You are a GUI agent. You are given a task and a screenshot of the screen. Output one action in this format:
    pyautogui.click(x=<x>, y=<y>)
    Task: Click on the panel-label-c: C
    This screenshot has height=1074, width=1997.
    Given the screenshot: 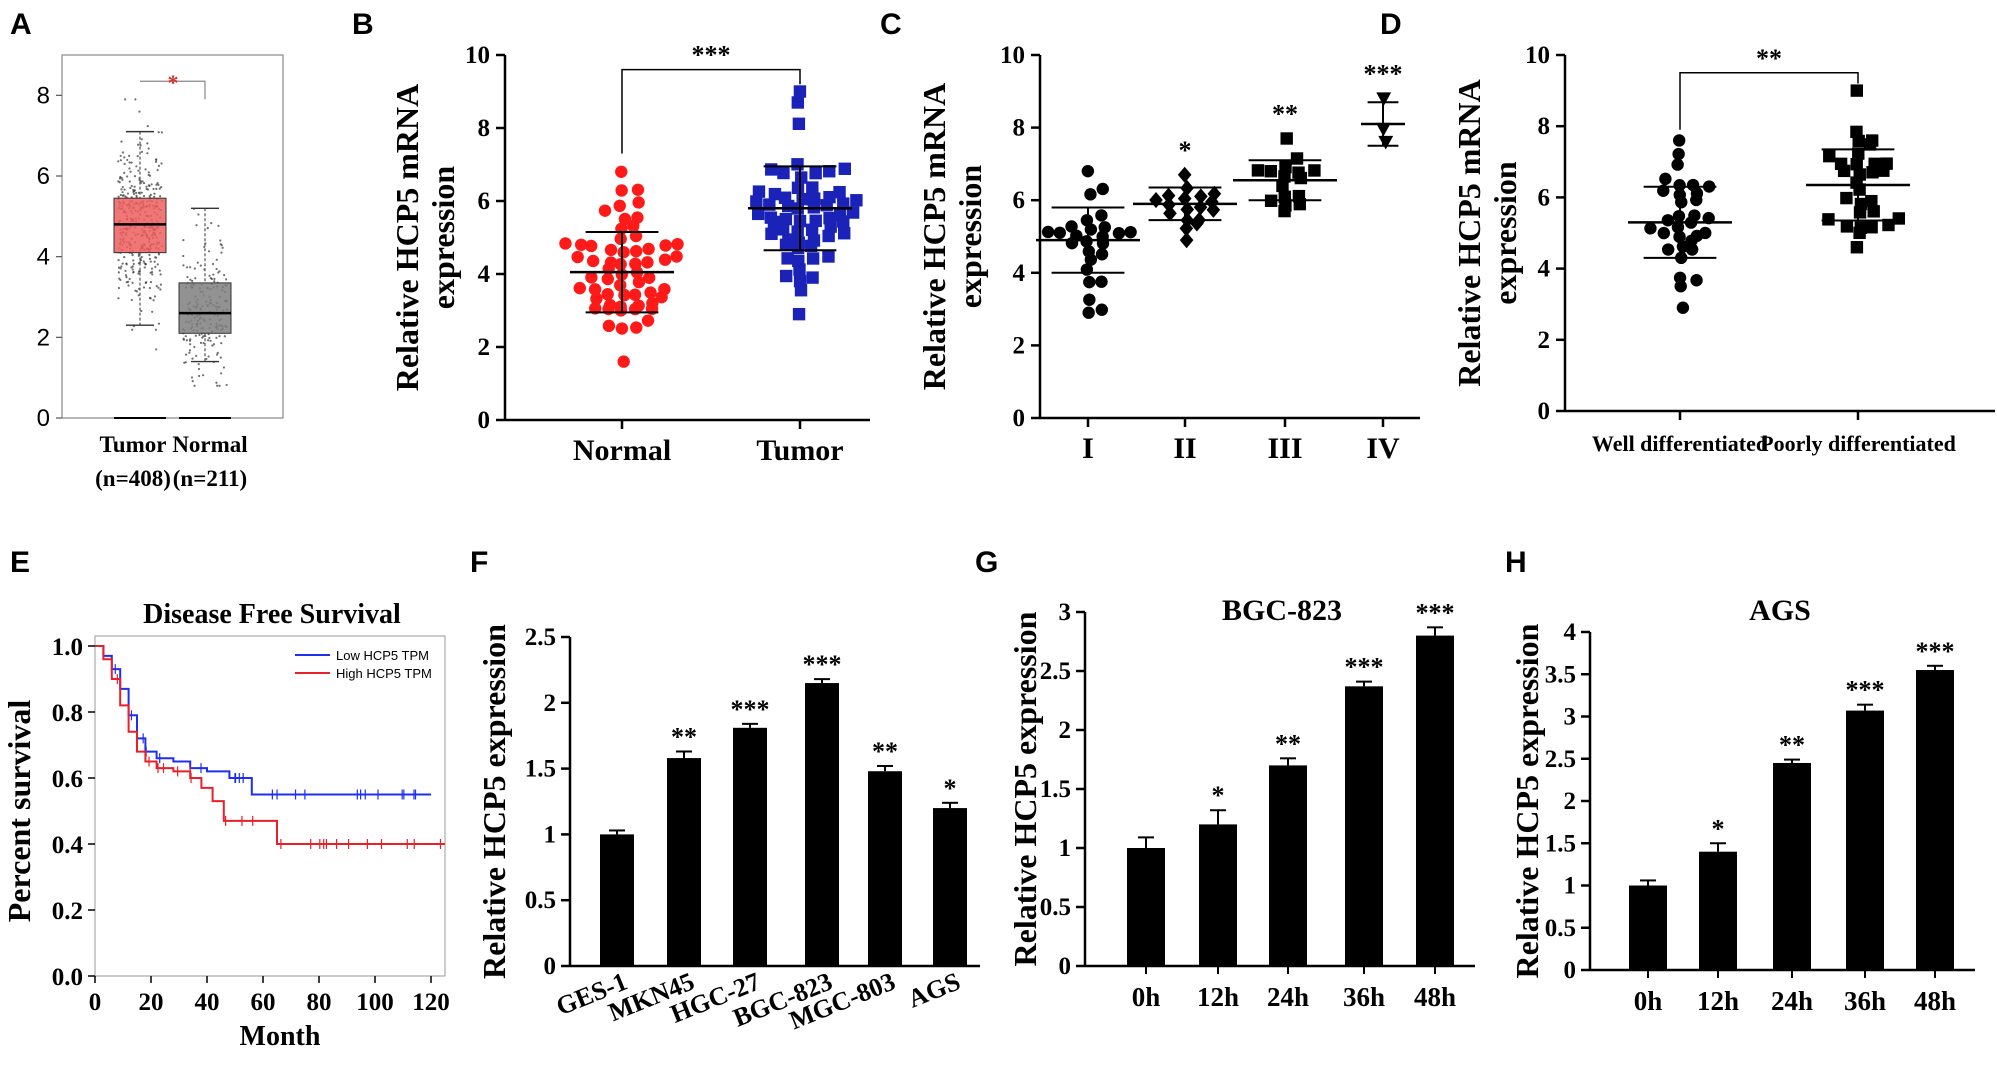 What is the action you would take?
    pyautogui.click(x=891, y=24)
    